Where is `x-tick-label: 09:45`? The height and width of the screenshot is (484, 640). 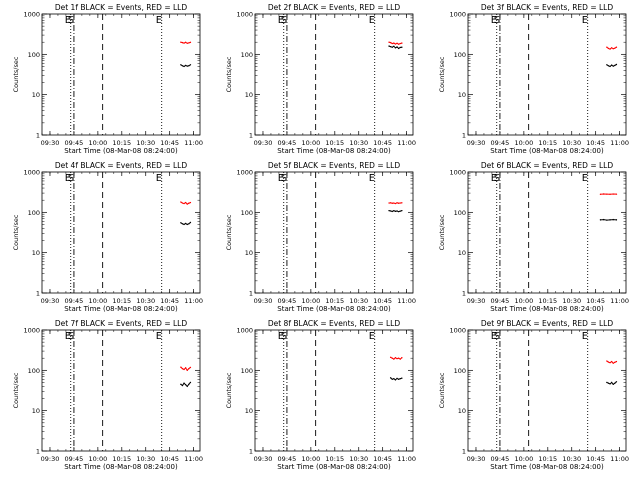 x-tick-label: 09:45 is located at coordinates (500, 143).